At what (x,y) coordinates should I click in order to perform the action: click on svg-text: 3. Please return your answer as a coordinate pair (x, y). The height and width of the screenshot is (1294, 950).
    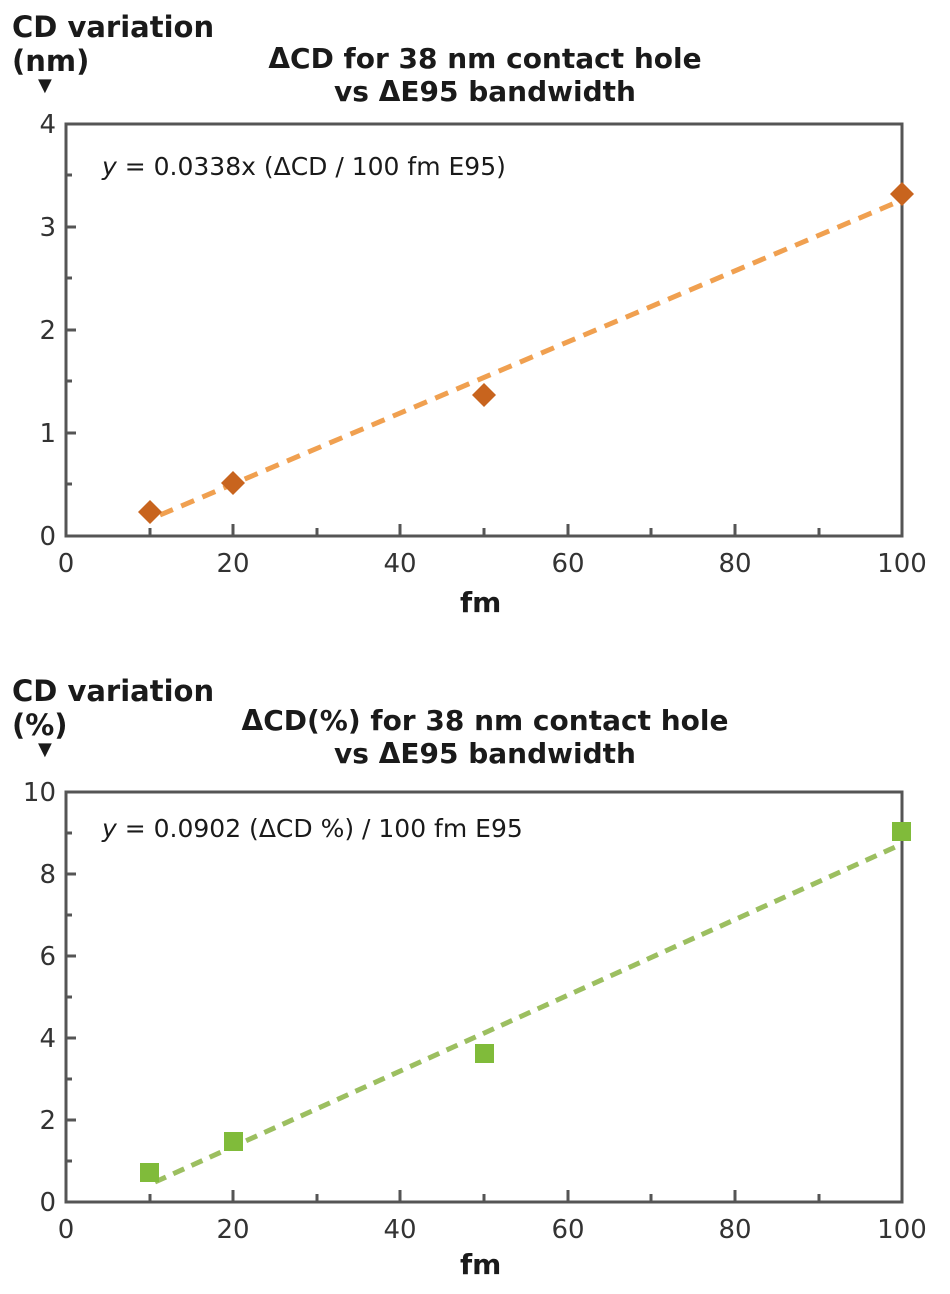
    Looking at the image, I should click on (47, 228).